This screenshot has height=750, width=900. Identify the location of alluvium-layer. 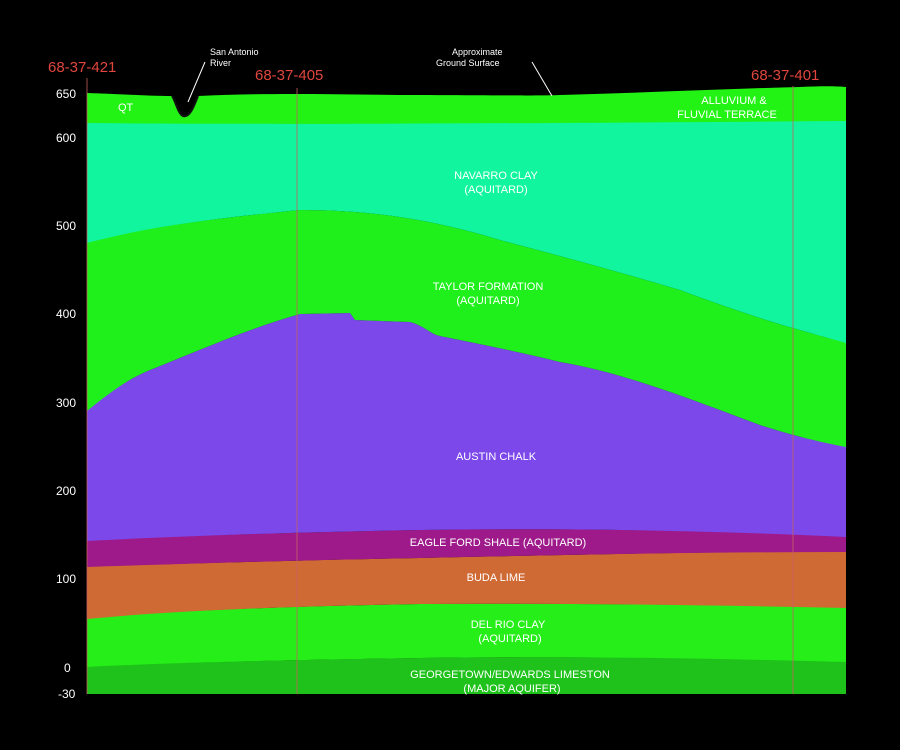
(466, 105).